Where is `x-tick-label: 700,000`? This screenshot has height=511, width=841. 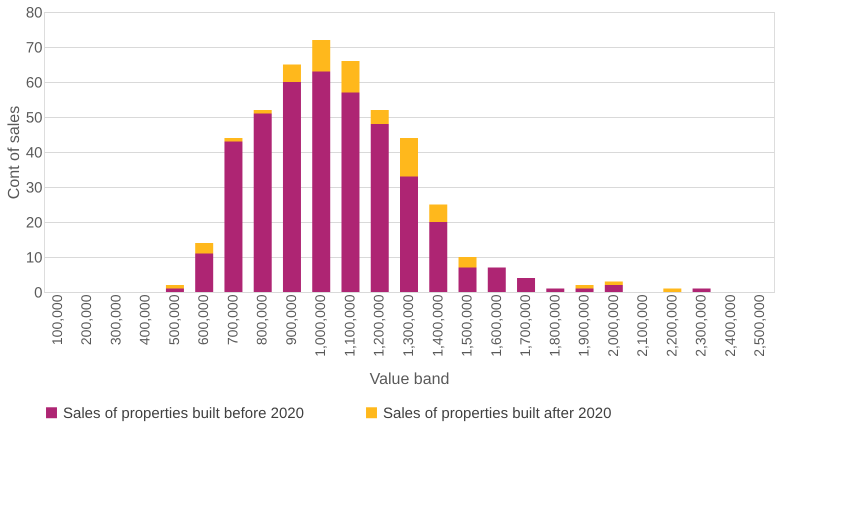
x-tick-label: 700,000 is located at coordinates (232, 320).